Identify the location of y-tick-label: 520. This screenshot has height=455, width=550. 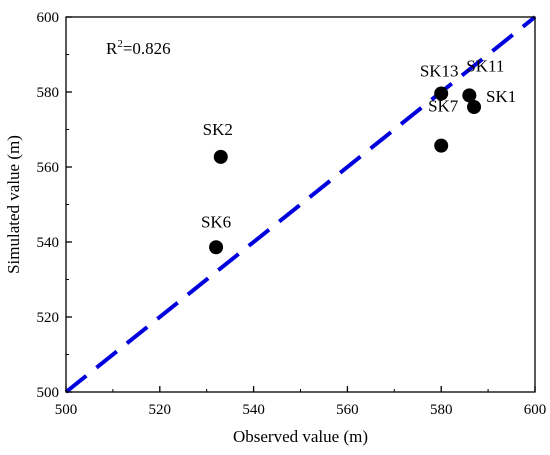
(48, 318).